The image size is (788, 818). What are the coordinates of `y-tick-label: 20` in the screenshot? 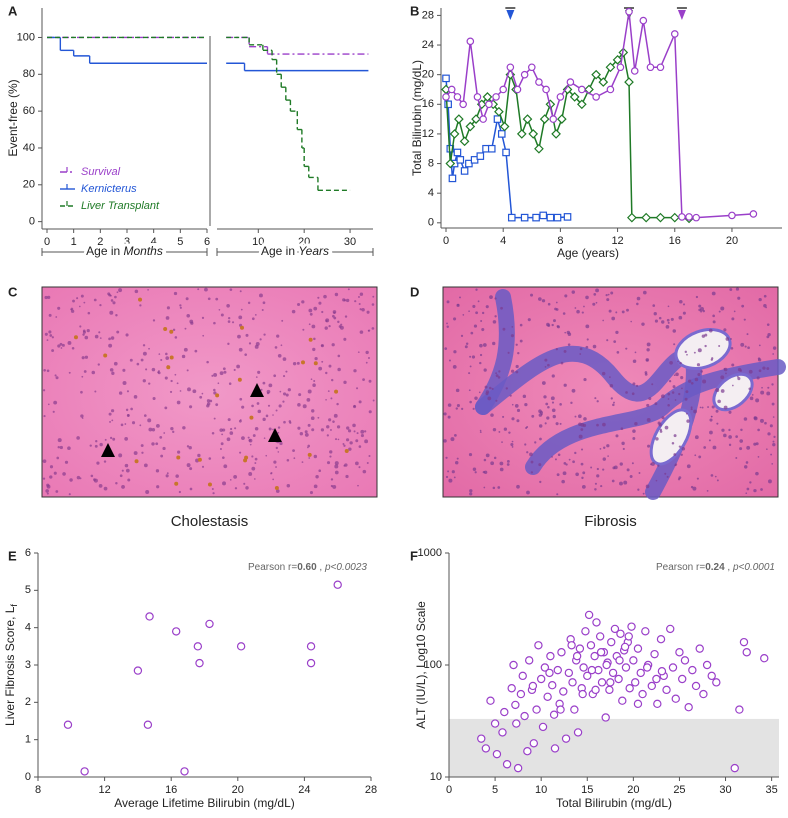 It's located at (29, 185).